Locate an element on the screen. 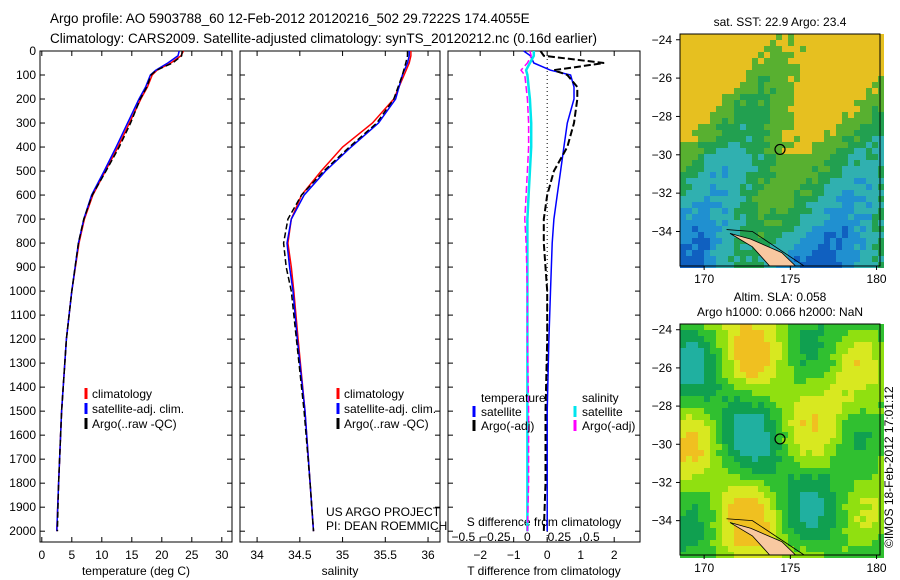 This screenshot has height=580, width=900. legend-title-temperature: temperature is located at coordinates (513, 398).